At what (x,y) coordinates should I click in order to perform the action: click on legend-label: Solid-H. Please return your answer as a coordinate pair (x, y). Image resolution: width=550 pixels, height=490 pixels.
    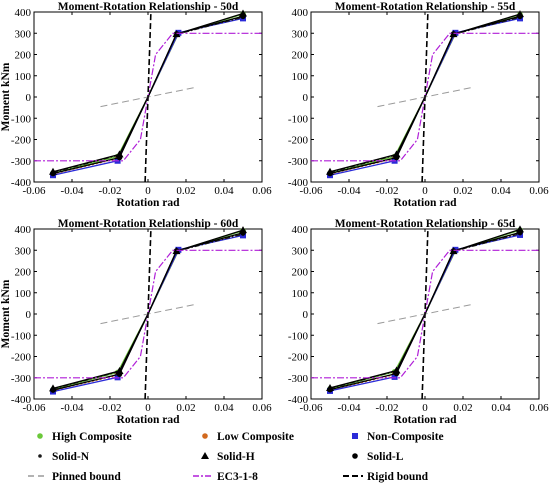
    Looking at the image, I should click on (236, 457).